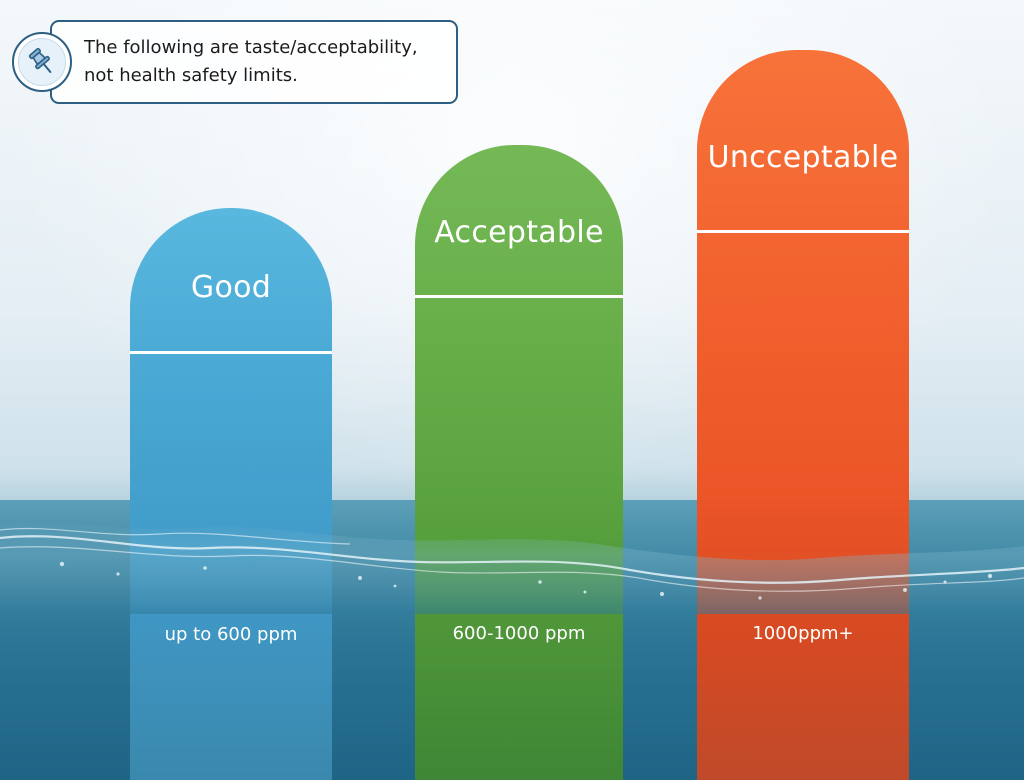  I want to click on note-icon-badge, so click(42, 62).